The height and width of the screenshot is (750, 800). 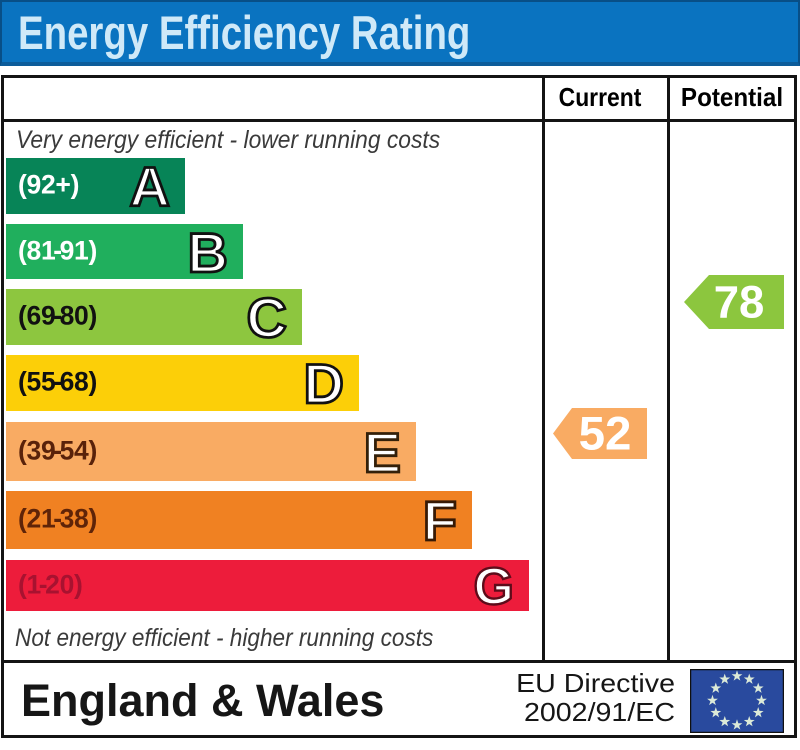 What do you see at coordinates (605, 433) in the screenshot?
I see `svg-text: 52` at bounding box center [605, 433].